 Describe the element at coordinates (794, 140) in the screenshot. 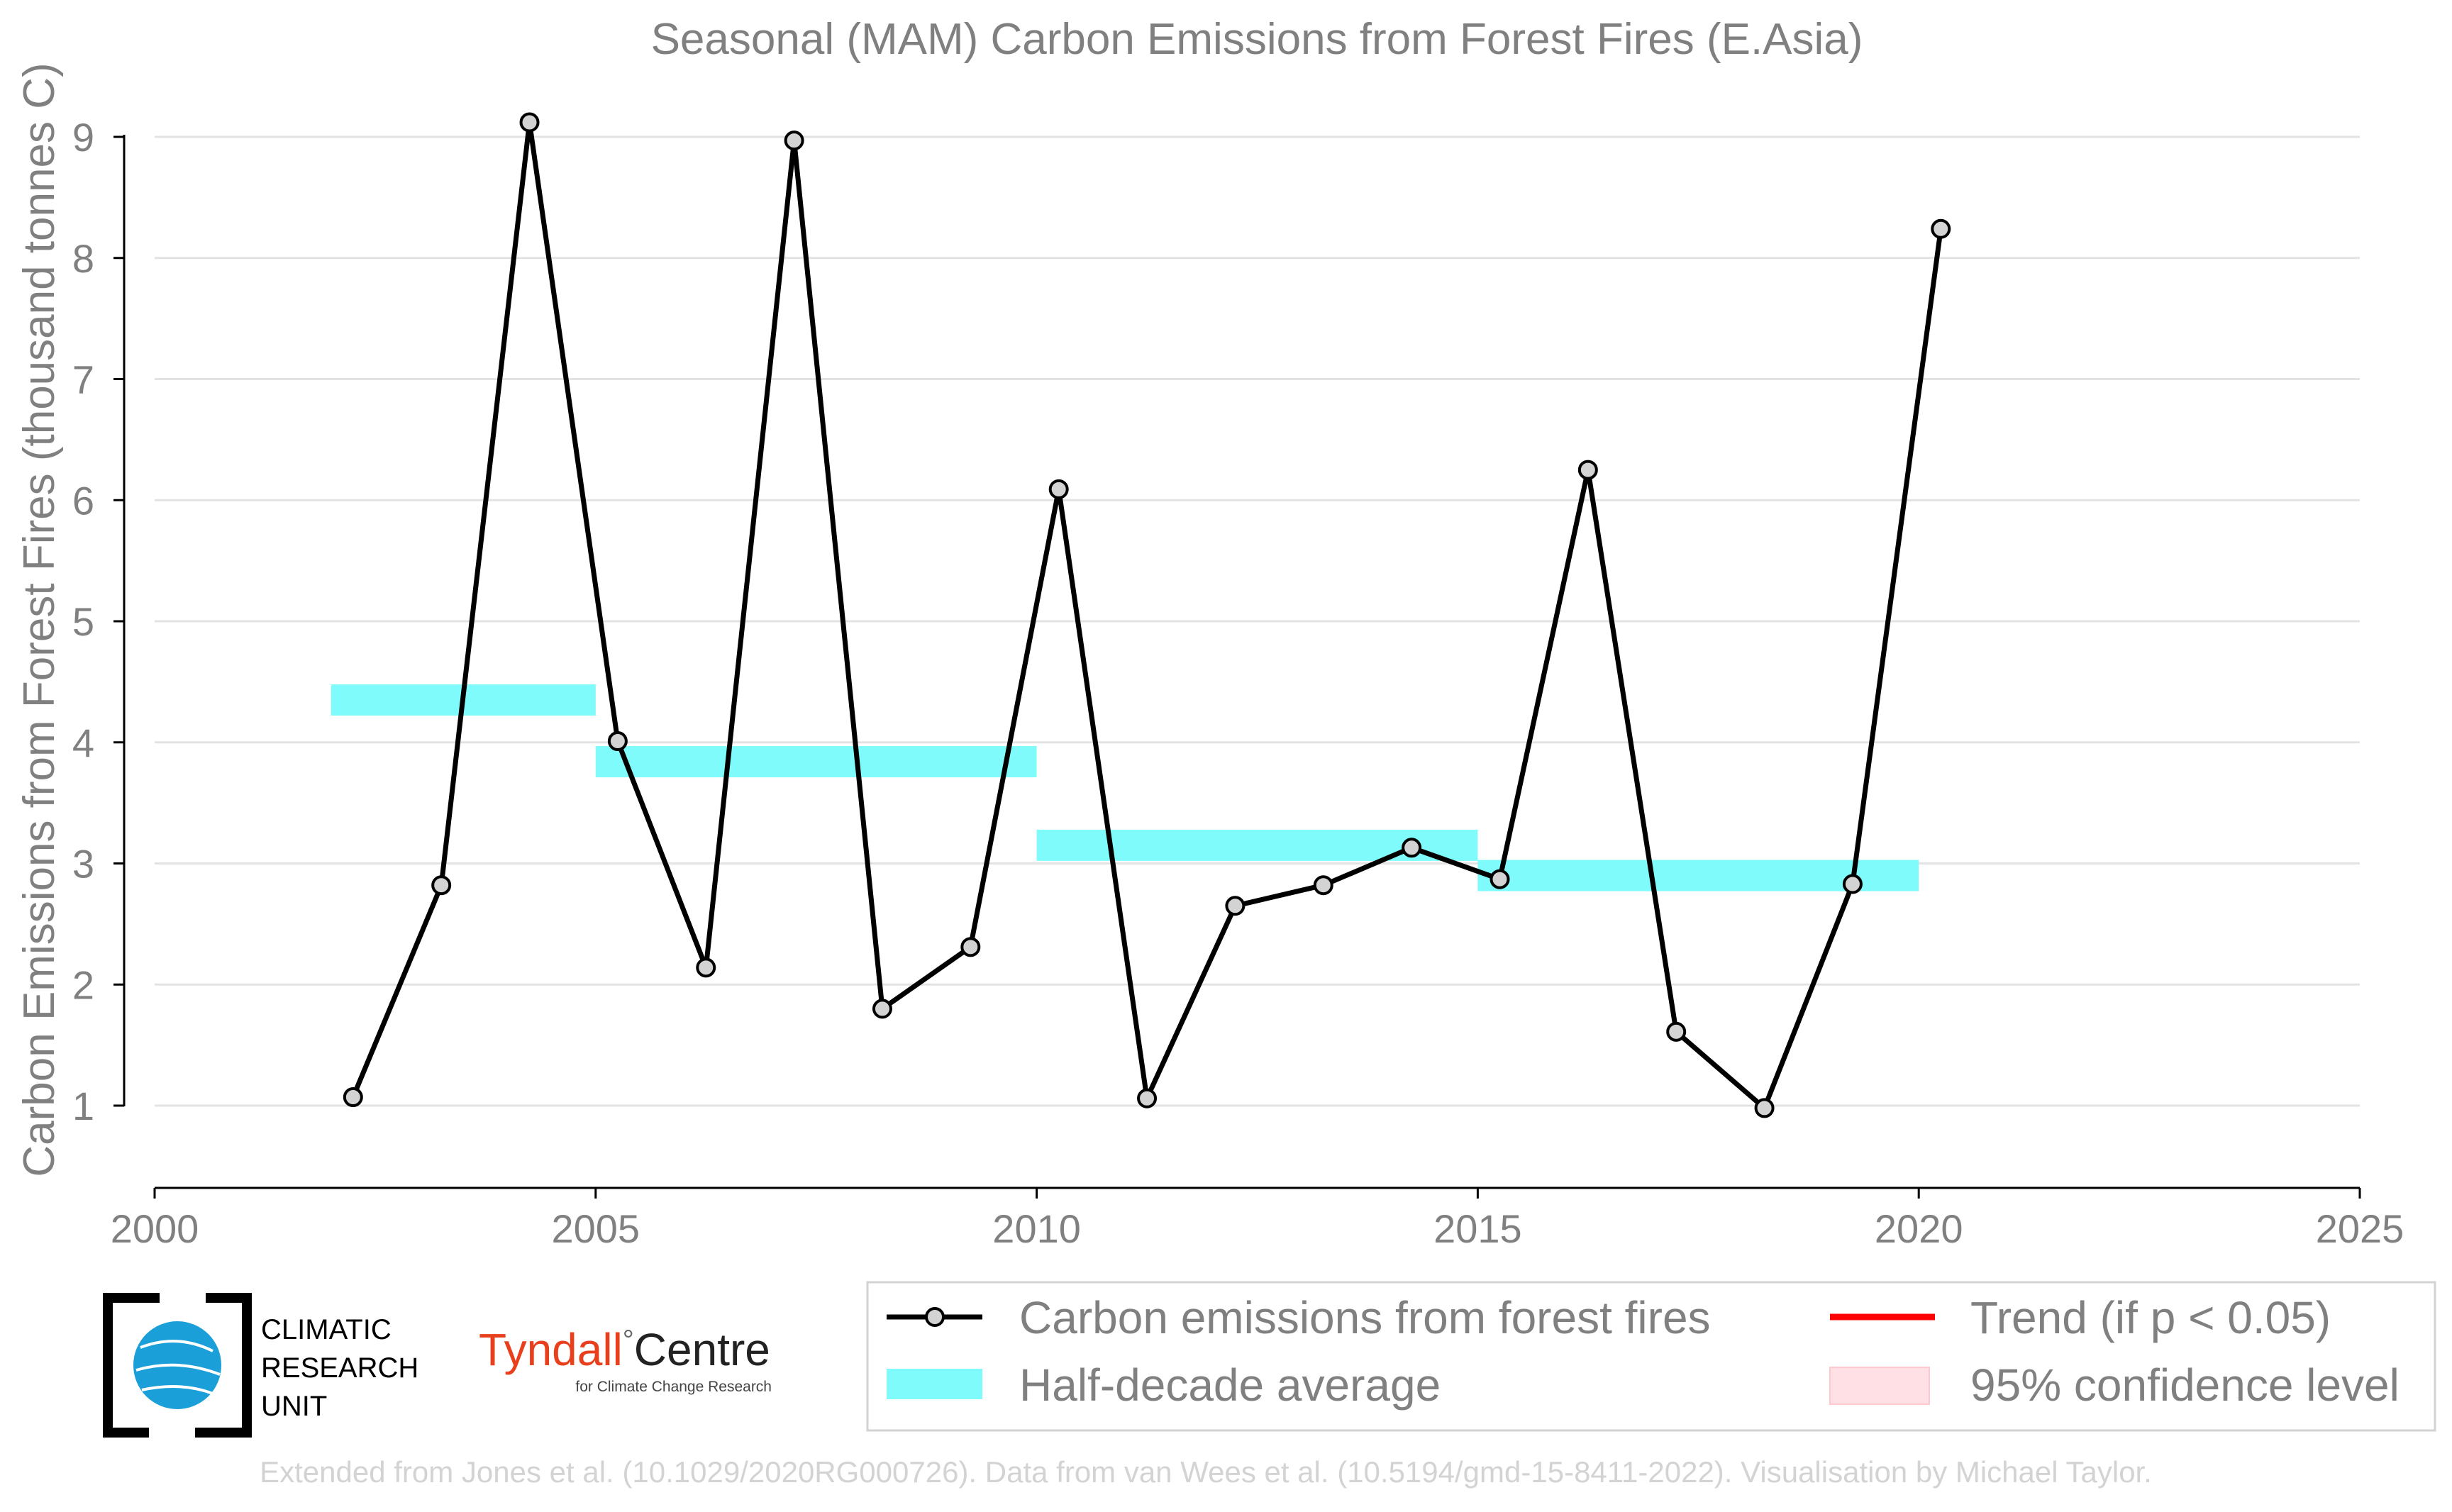

I see `data-point-2007` at that location.